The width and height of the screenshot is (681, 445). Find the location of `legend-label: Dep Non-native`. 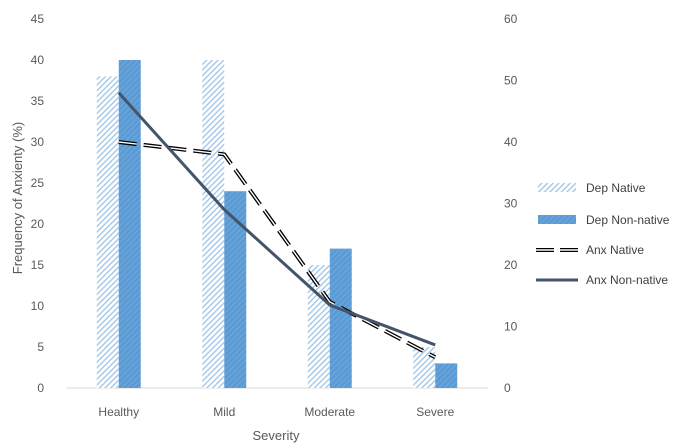

legend-label: Dep Non-native is located at coordinates (628, 220).